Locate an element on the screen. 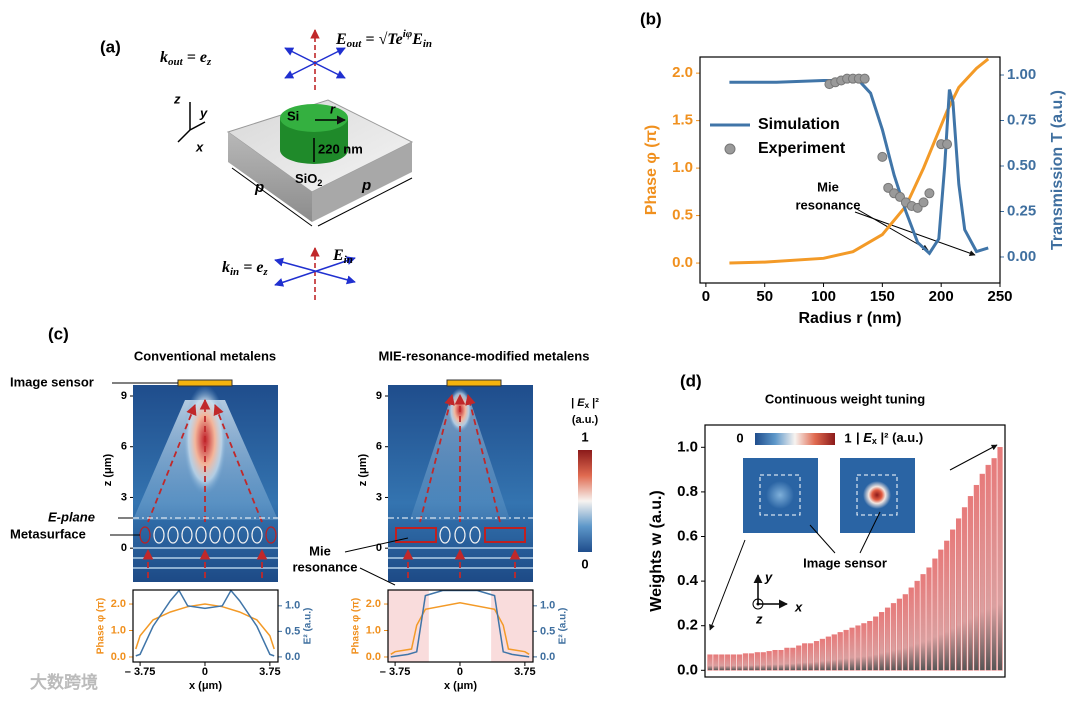  legend-marker is located at coordinates (730, 149).